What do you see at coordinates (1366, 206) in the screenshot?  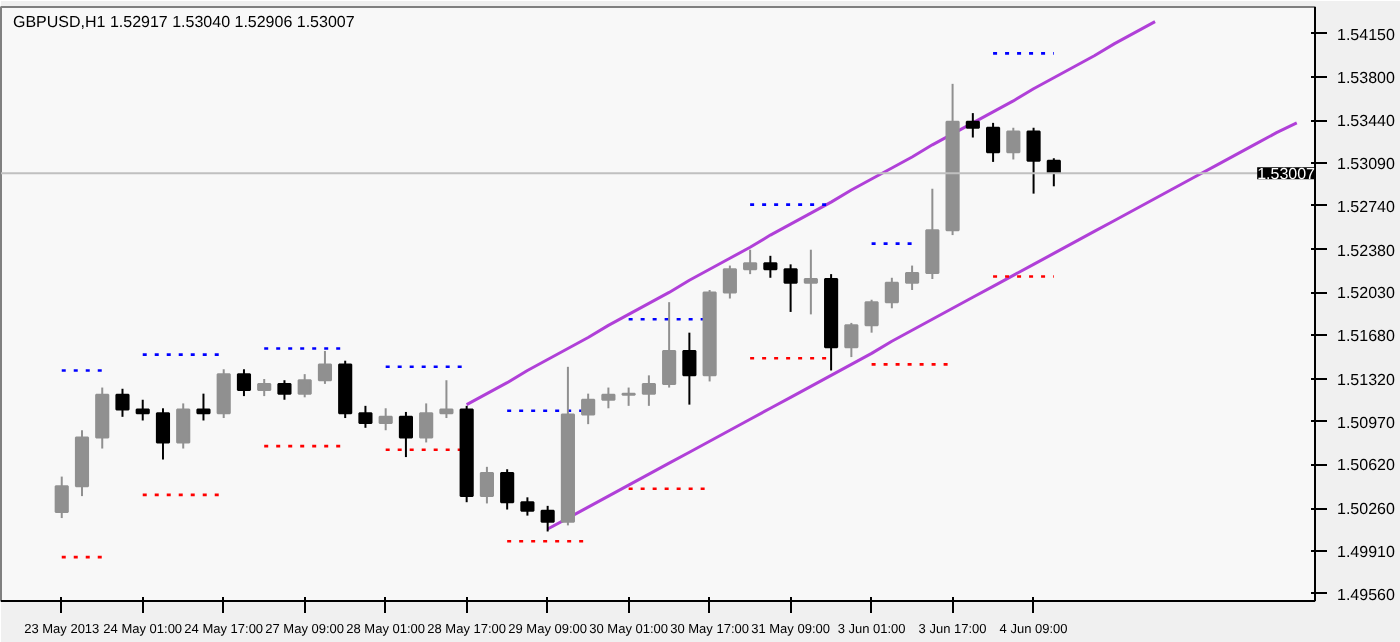 I see `y-tick-label: 1.52740` at bounding box center [1366, 206].